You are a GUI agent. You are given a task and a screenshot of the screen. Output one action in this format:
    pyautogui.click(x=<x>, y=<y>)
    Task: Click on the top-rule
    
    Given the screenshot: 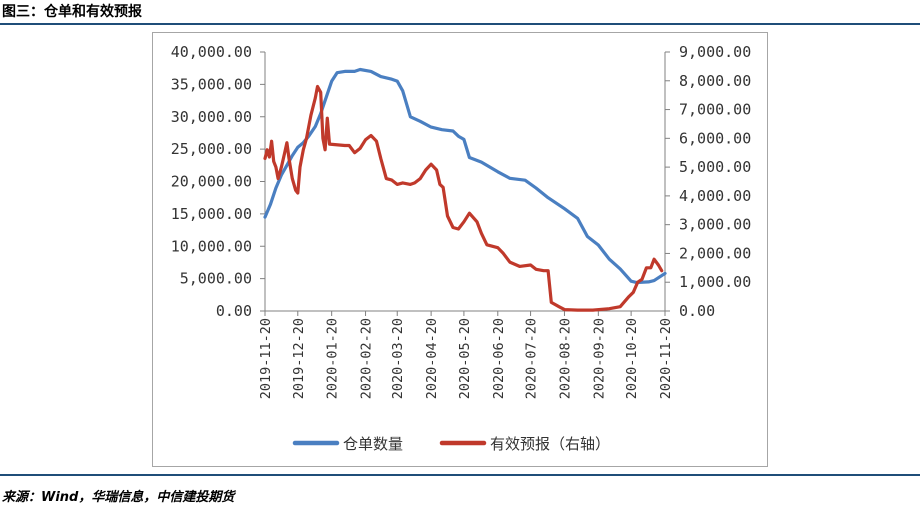 What is the action you would take?
    pyautogui.click(x=460, y=24)
    